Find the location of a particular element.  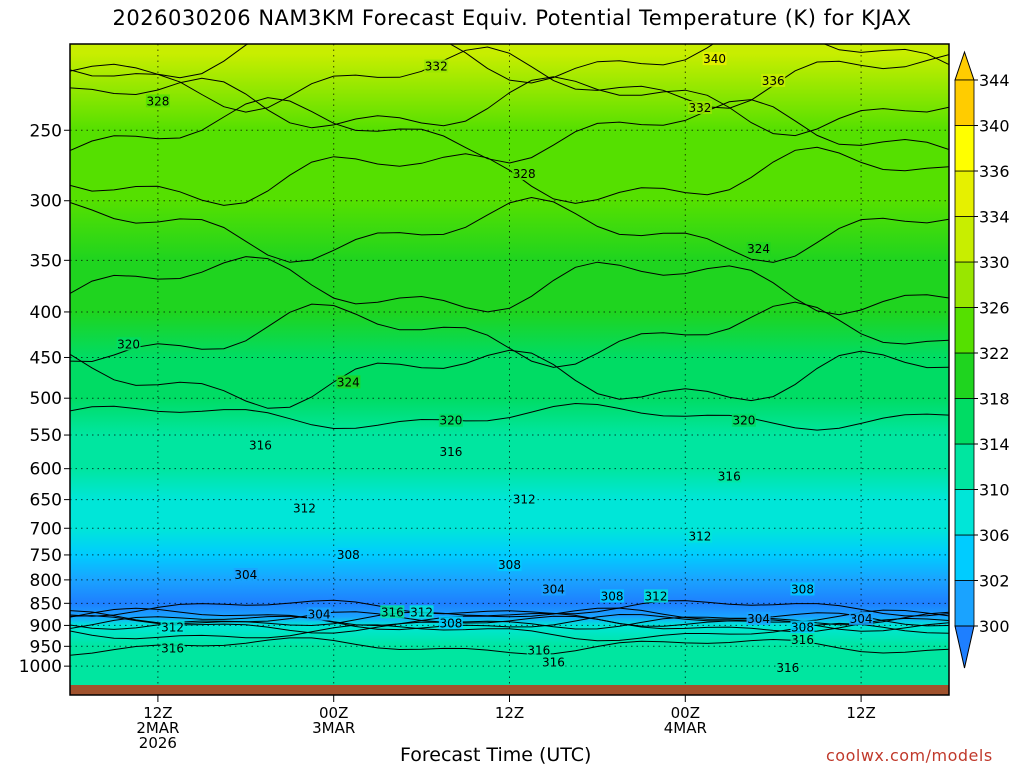

x-tick-label: 3MAR is located at coordinates (333, 728).